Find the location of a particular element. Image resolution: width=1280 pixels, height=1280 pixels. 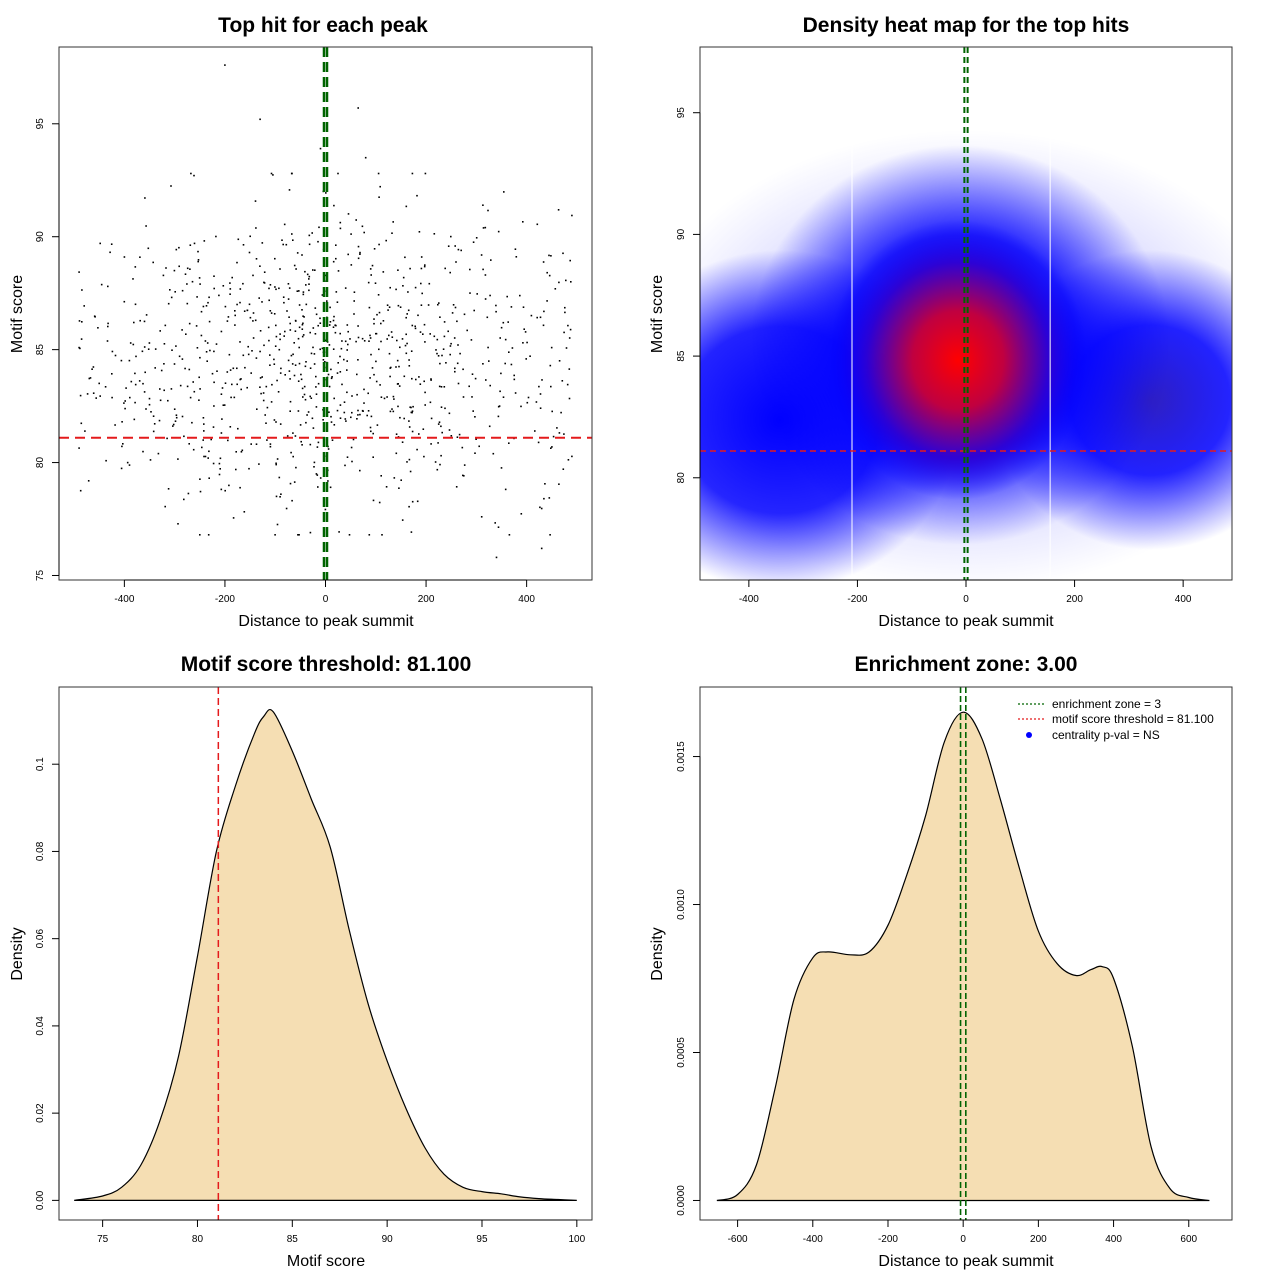

y-axis-label: Motif score is located at coordinates (657, 314).